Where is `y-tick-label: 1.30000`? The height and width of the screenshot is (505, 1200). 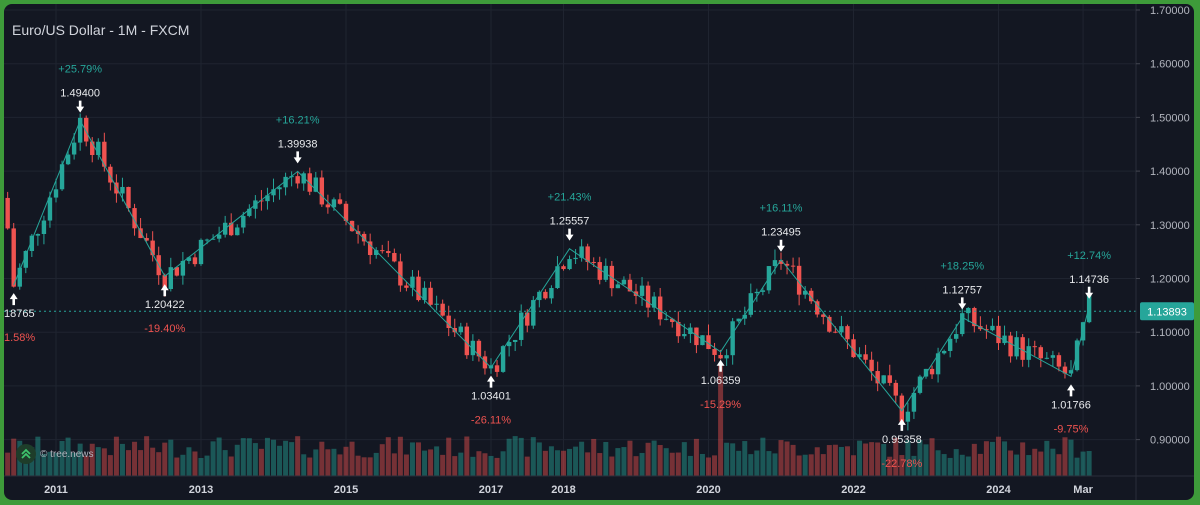 y-tick-label: 1.30000 is located at coordinates (1170, 226).